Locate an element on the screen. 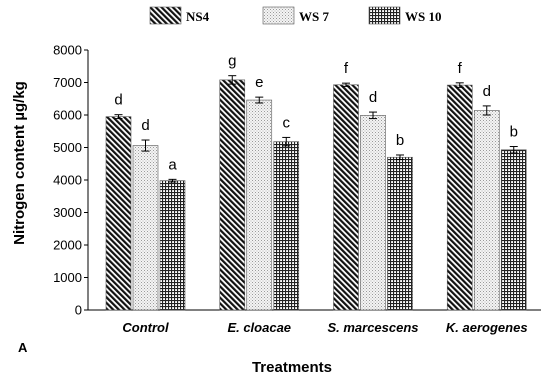  legend: NS4 WS 7 WS 10 is located at coordinates (295, 15).